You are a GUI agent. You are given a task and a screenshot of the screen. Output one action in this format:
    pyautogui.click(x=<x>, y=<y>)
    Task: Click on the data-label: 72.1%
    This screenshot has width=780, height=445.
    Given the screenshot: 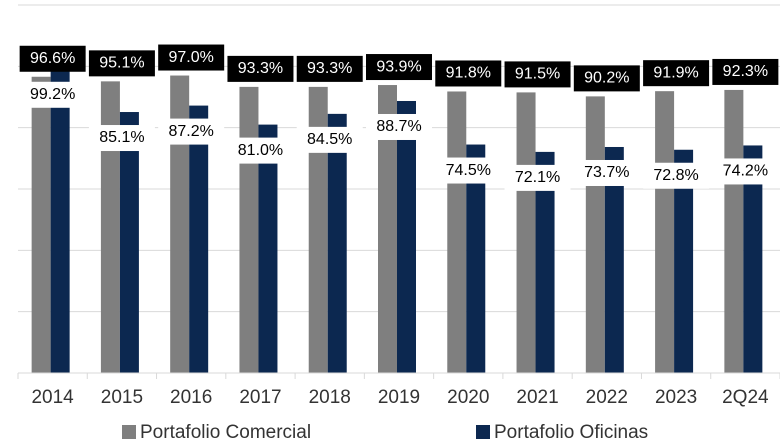 What is the action you would take?
    pyautogui.click(x=537, y=177)
    